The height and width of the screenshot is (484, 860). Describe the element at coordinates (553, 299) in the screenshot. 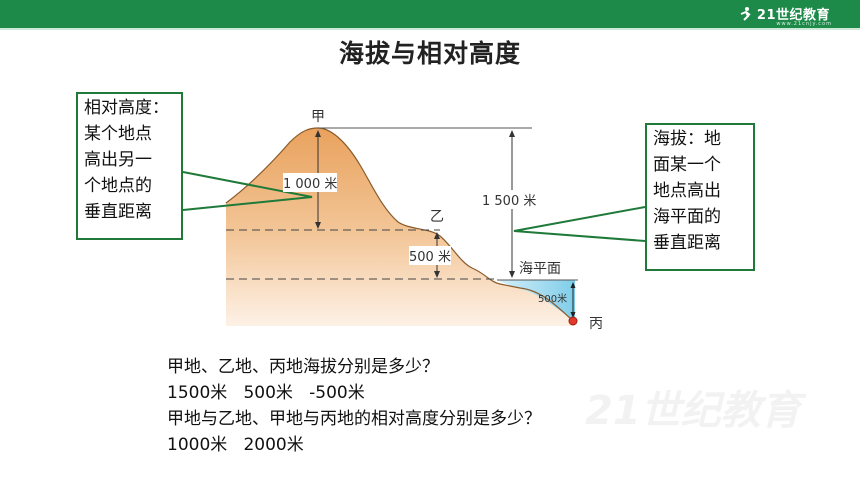

I see `label-500m-small: 500米` at that location.